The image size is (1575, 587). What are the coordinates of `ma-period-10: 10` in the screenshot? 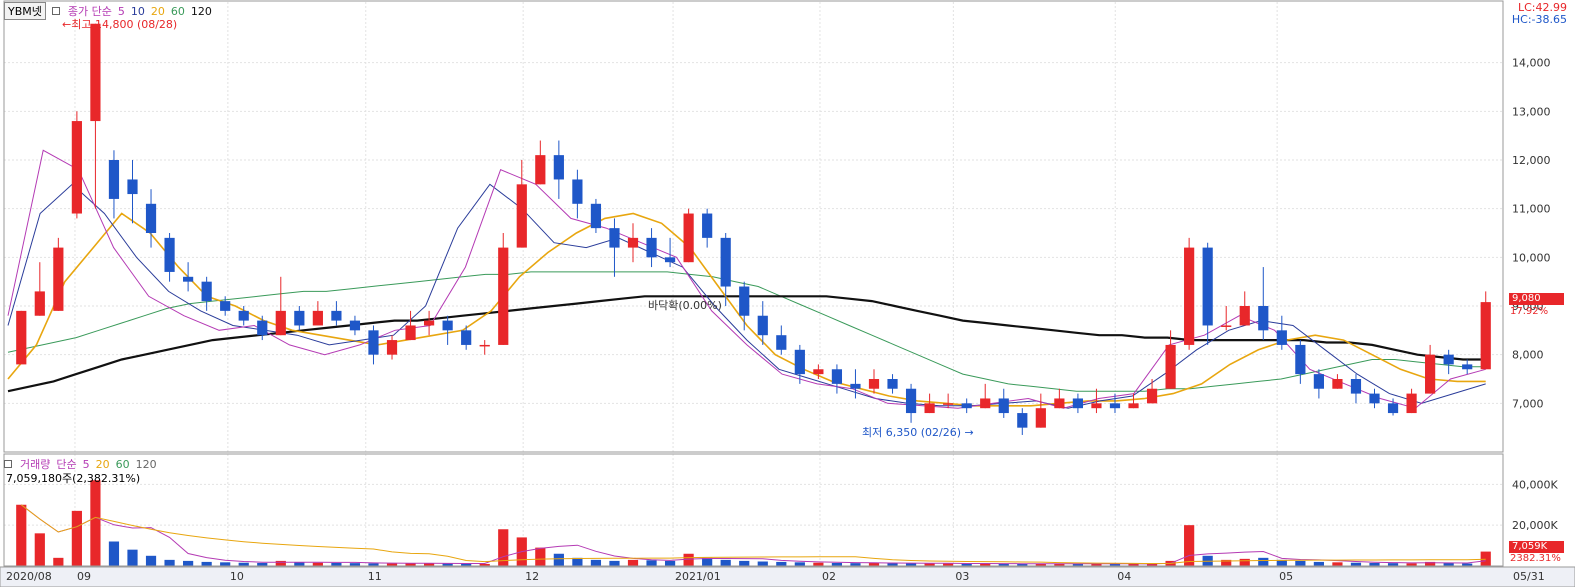 It's located at (137, 11).